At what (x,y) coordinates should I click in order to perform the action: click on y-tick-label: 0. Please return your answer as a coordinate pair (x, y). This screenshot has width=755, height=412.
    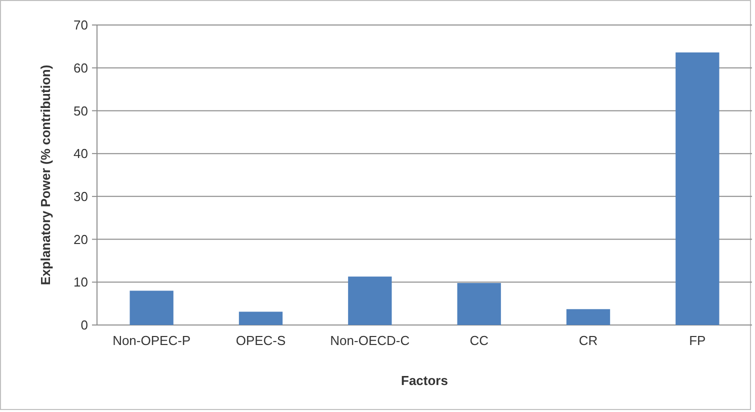
    Looking at the image, I should click on (84, 325).